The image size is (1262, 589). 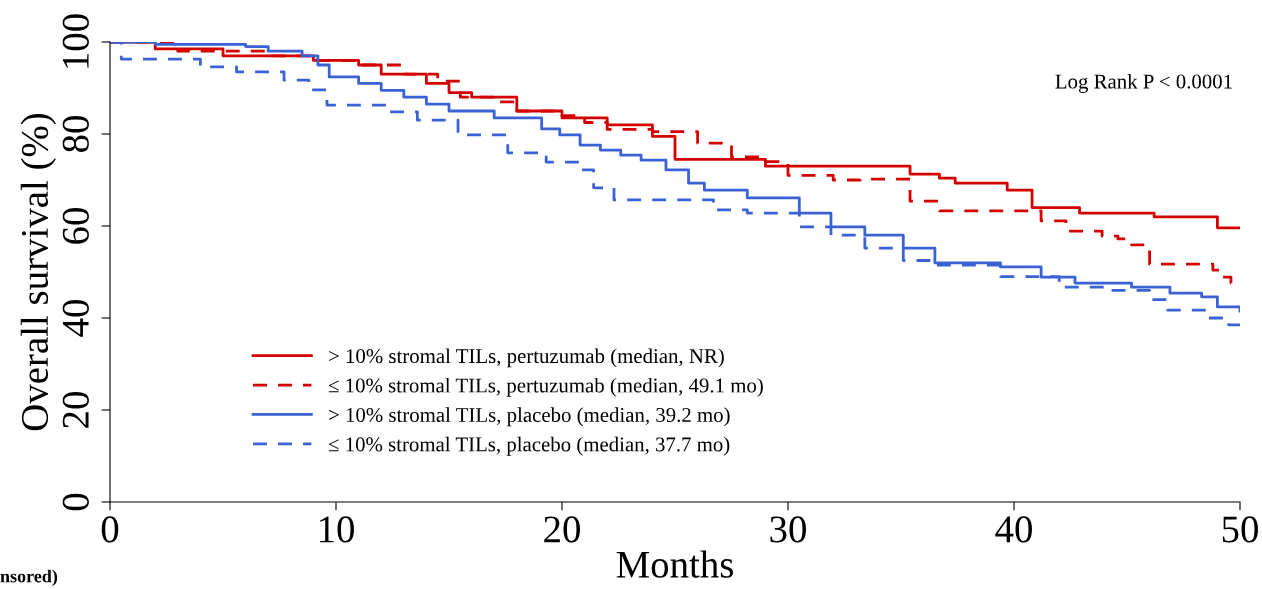 What do you see at coordinates (38, 272) in the screenshot?
I see `y-axis-title: Overall survival (%)` at bounding box center [38, 272].